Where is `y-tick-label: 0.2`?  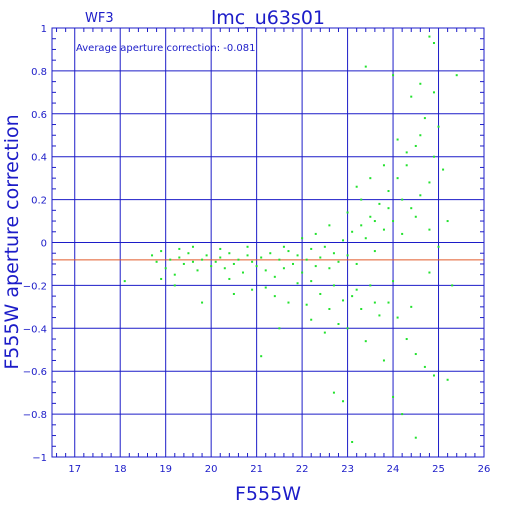 y-tick-label: 0.2 is located at coordinates (39, 201).